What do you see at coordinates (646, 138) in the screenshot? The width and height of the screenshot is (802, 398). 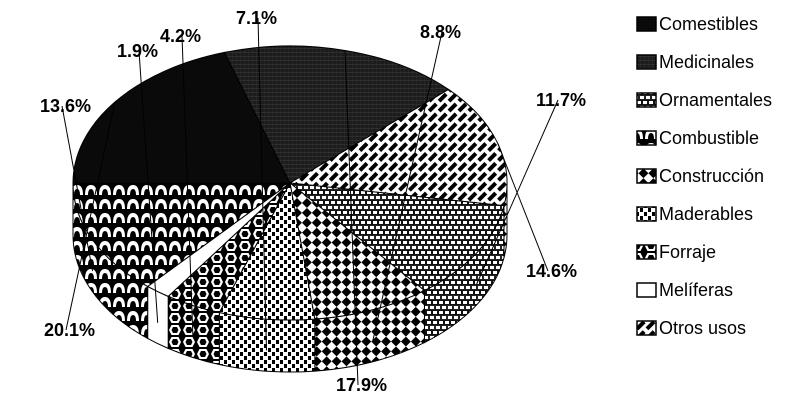 I see `legend-swatch-combustible` at bounding box center [646, 138].